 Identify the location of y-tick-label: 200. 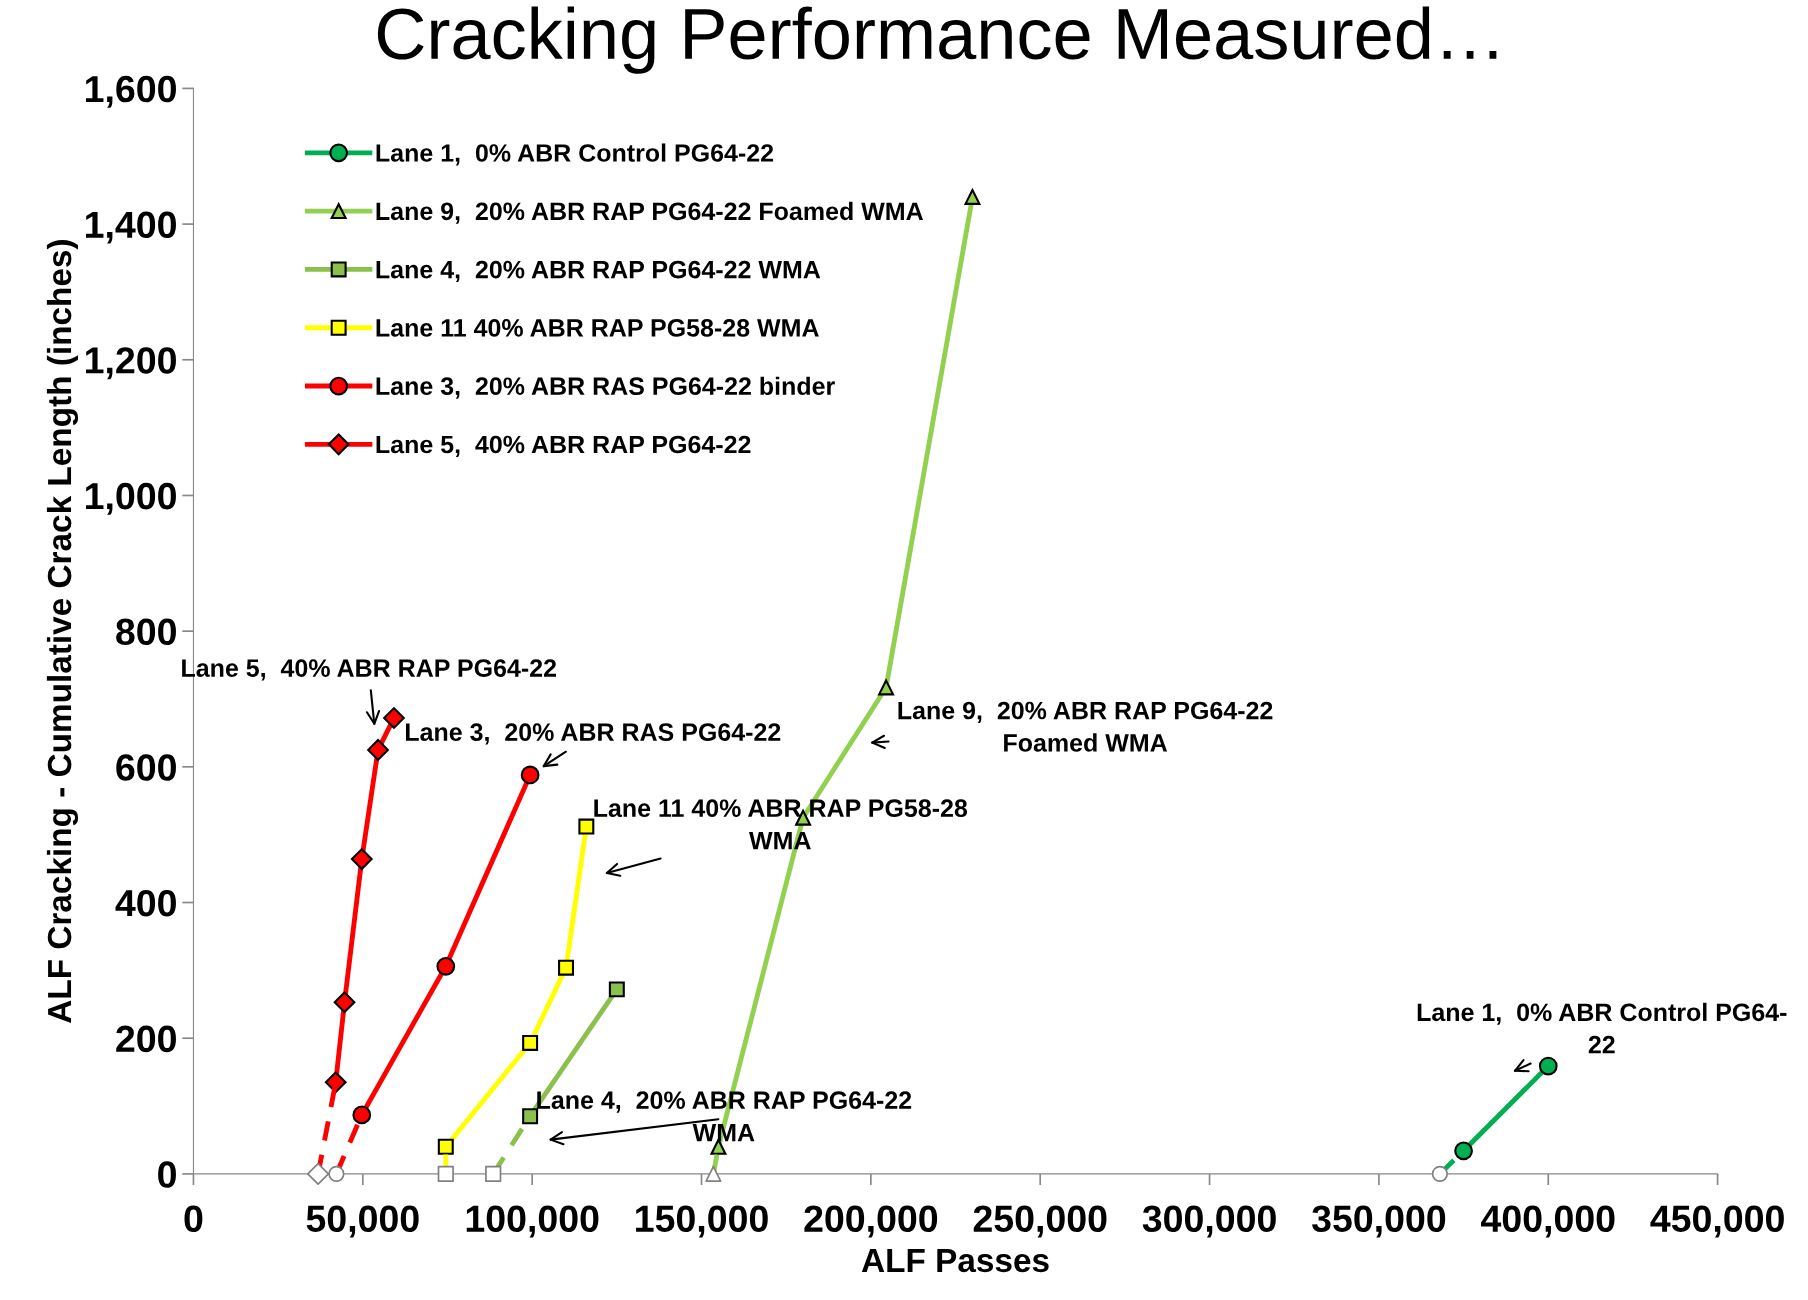
(146, 1039).